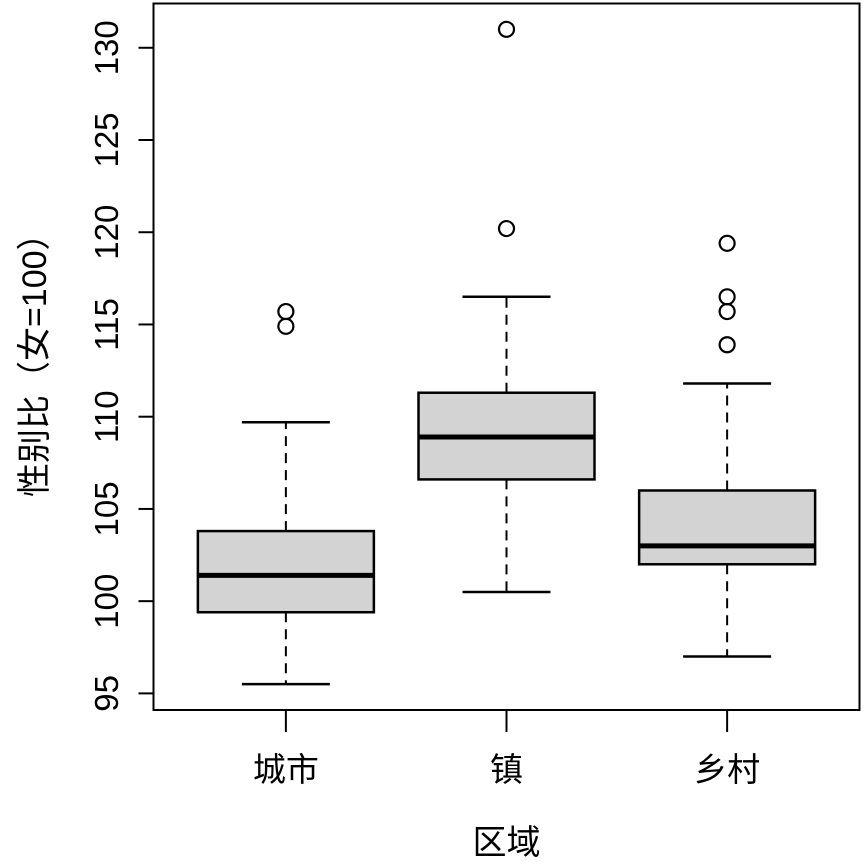 This screenshot has height=864, width=864. What do you see at coordinates (106, 232) in the screenshot?
I see `y-tick-label: 120` at bounding box center [106, 232].